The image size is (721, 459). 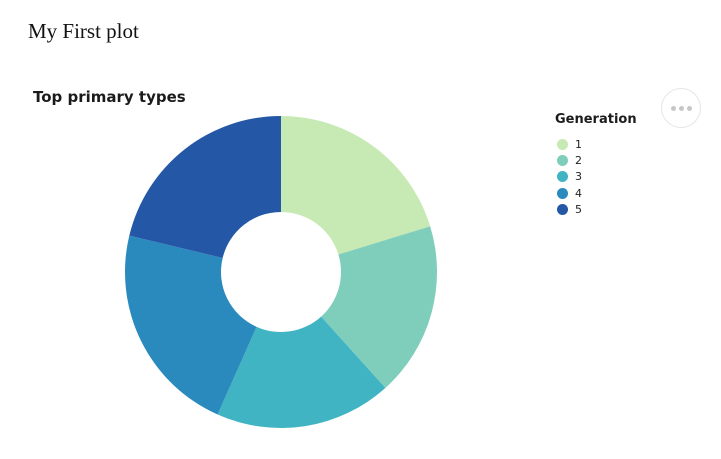 I want to click on legend-label: 5, so click(x=578, y=209).